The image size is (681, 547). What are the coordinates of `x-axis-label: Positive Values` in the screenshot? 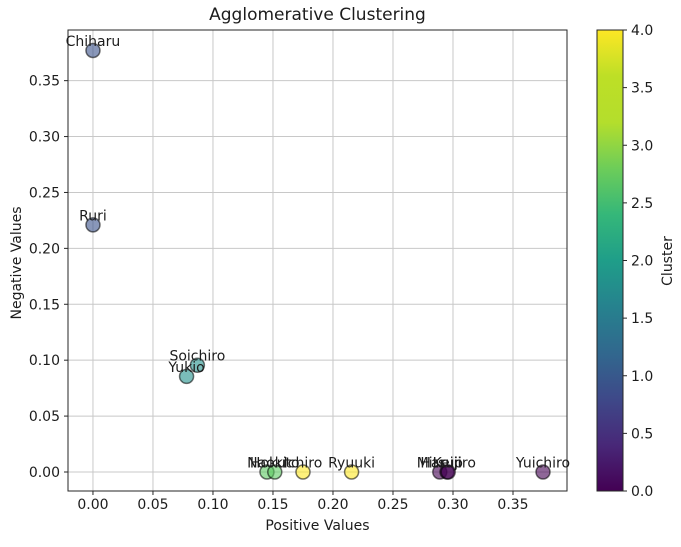 It's located at (317, 526).